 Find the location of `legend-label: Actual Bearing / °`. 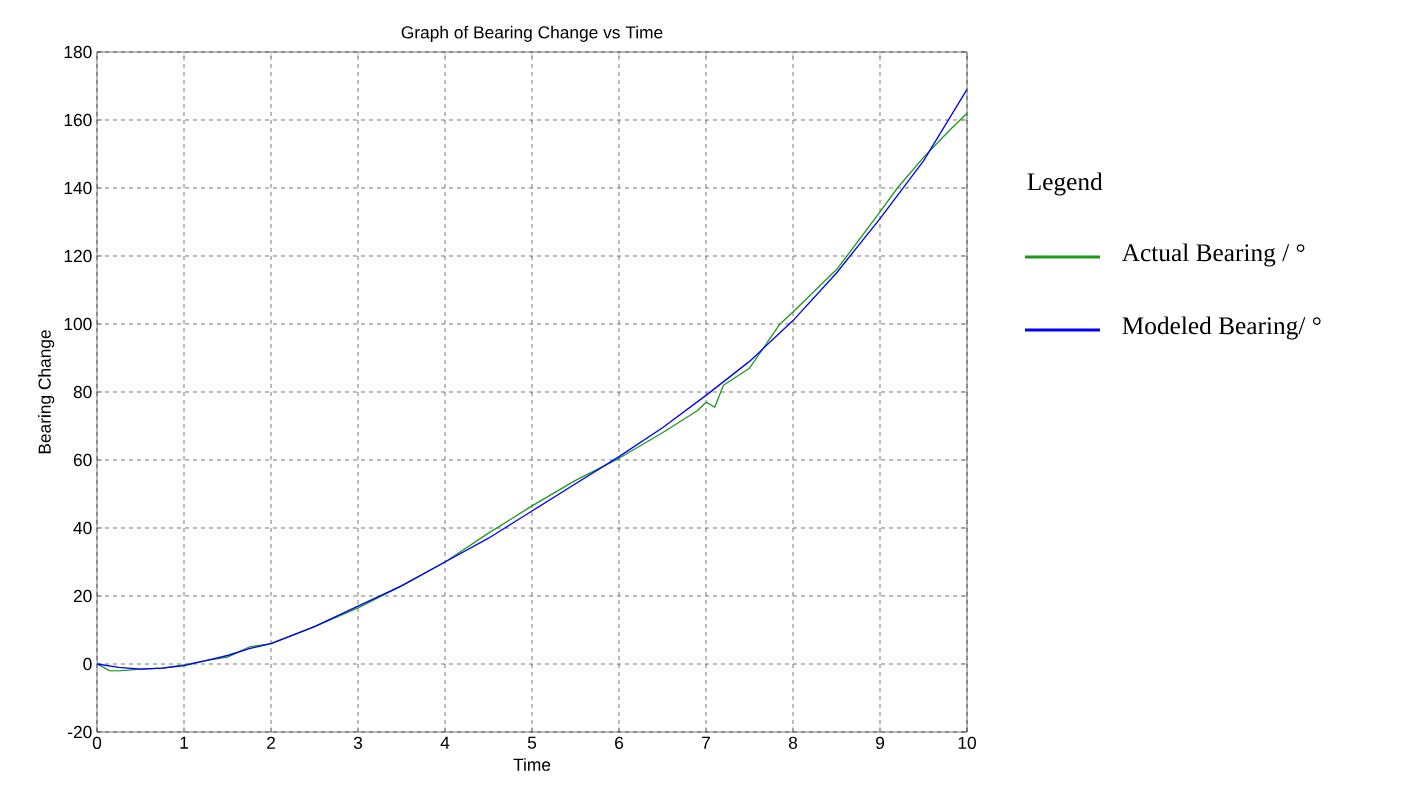

legend-label: Actual Bearing / ° is located at coordinates (1213, 255).